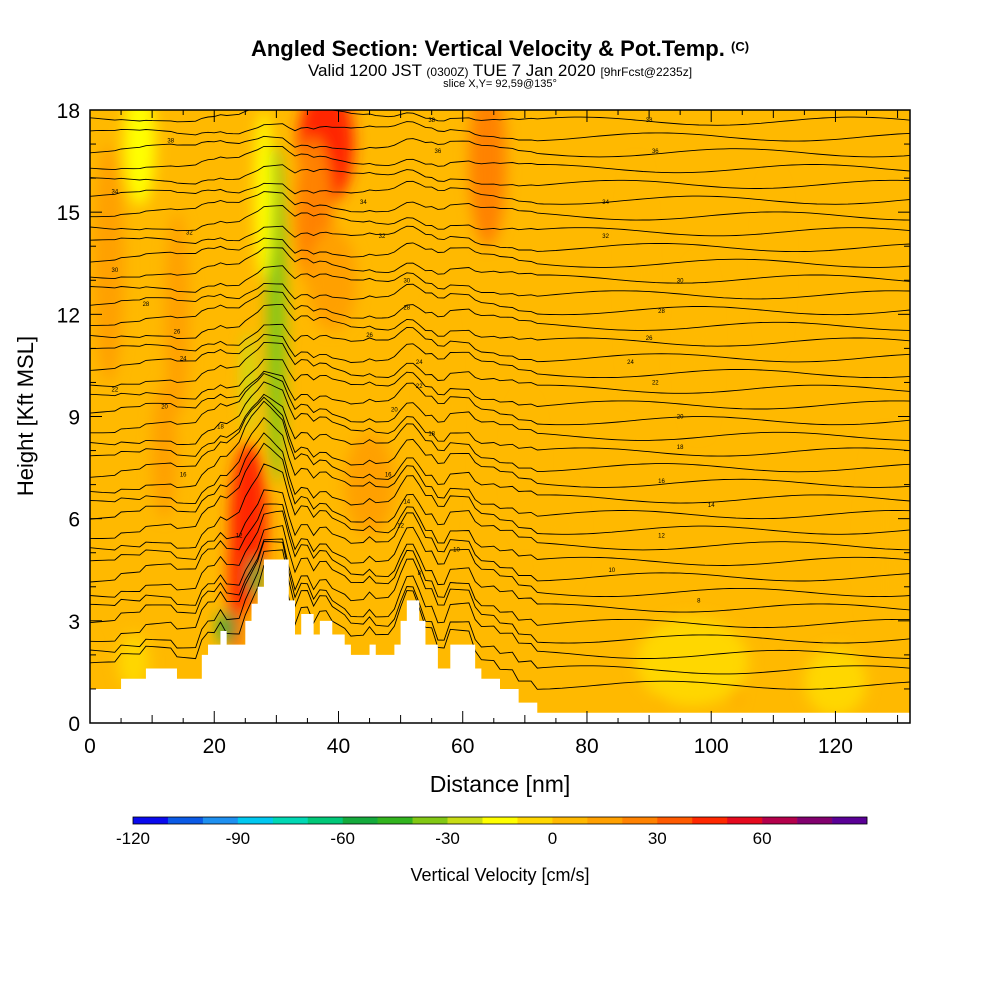 Image resolution: width=1000 pixels, height=1000 pixels. What do you see at coordinates (762, 838) in the screenshot?
I see `colorbar-tick-label: 60` at bounding box center [762, 838].